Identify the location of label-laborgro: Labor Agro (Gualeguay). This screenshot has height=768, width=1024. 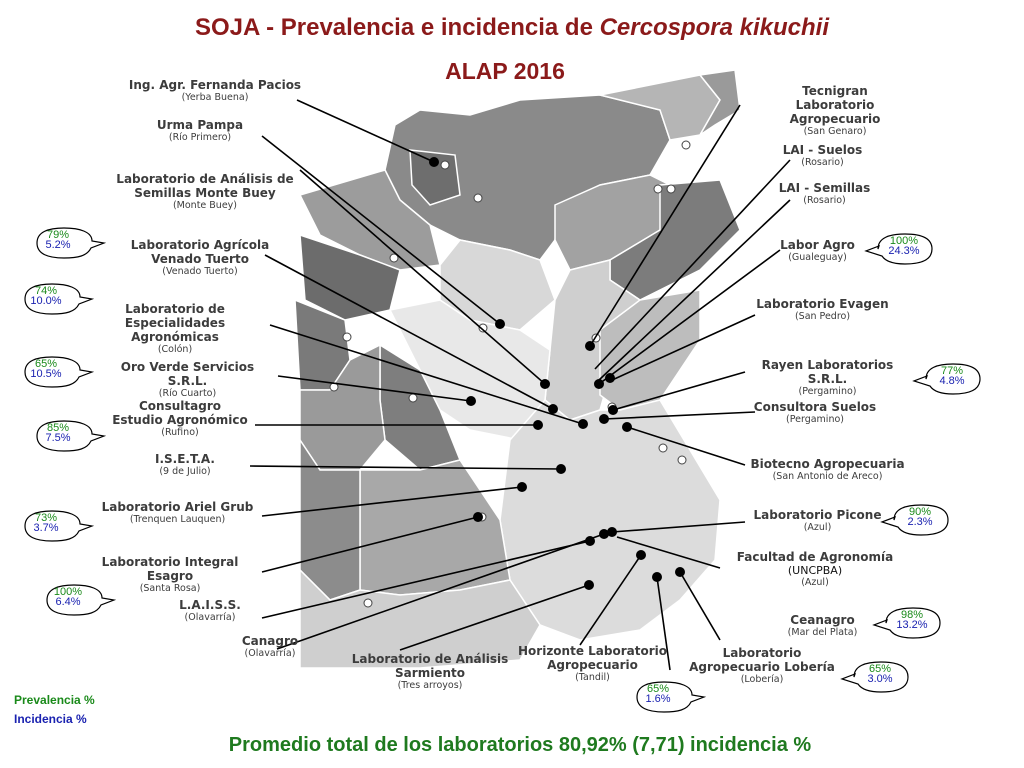
(817, 250).